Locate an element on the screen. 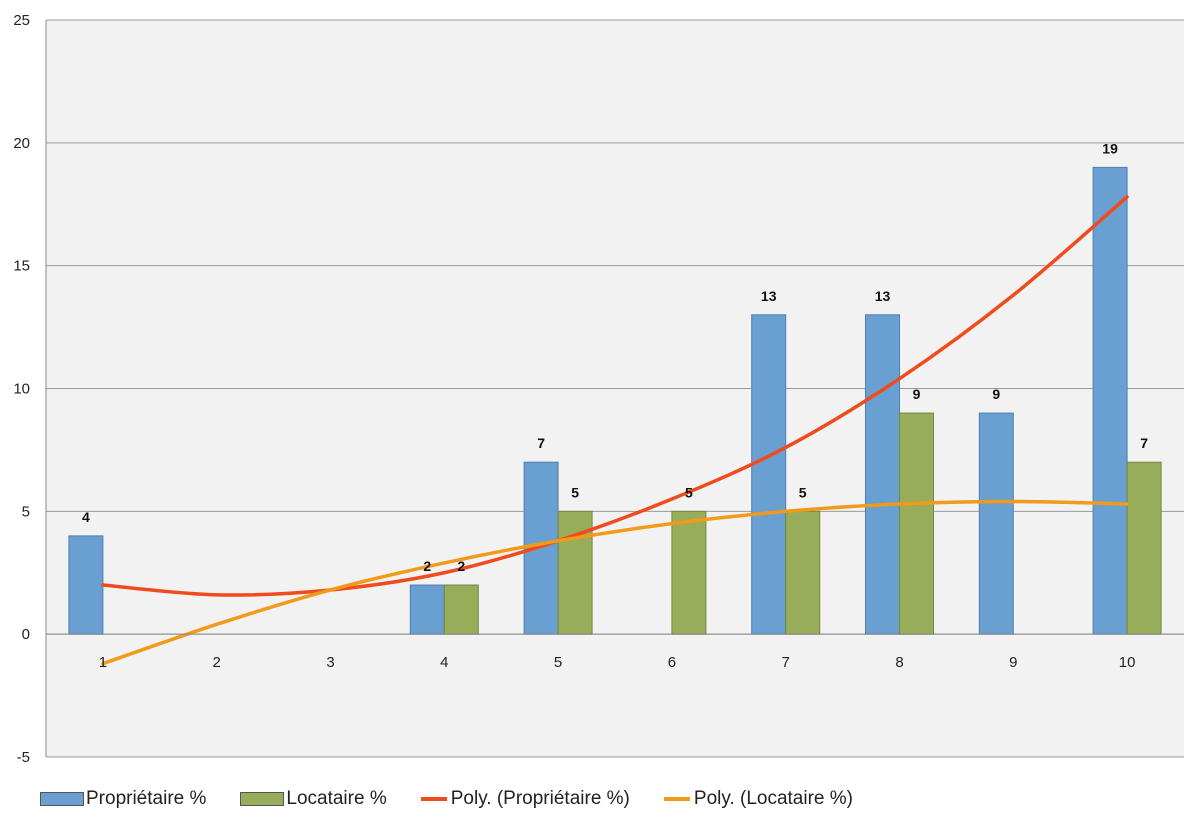 The image size is (1184, 823). x-tick-label: 9 is located at coordinates (1013, 662).